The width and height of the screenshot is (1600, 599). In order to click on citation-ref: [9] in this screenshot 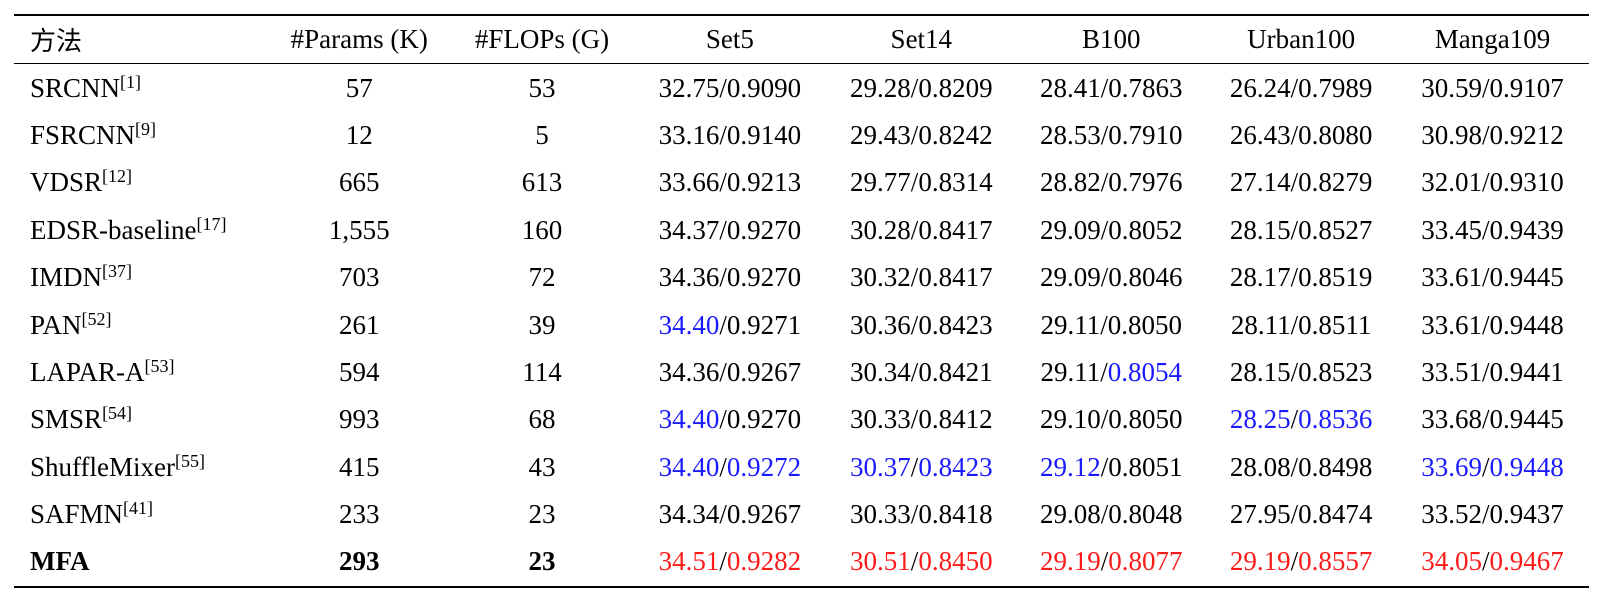, I will do `click(146, 128)`.